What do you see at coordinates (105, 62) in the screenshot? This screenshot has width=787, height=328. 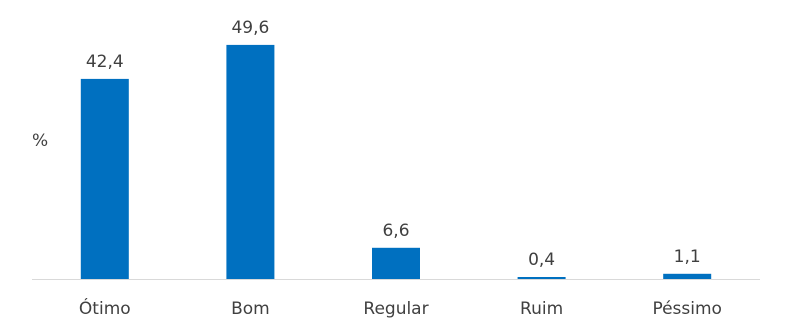 I see `data-label-0: 42,4` at bounding box center [105, 62].